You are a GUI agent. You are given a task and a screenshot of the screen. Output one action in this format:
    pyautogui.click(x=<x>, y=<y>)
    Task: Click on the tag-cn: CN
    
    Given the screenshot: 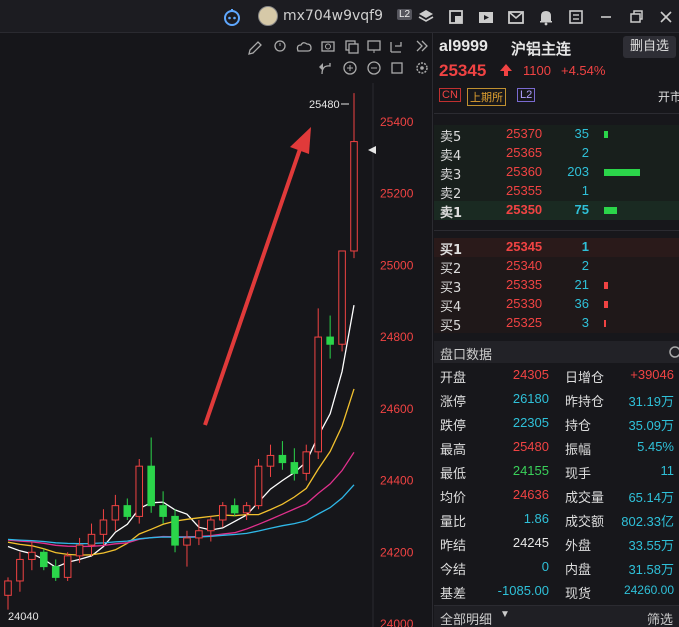 What is the action you would take?
    pyautogui.click(x=450, y=95)
    